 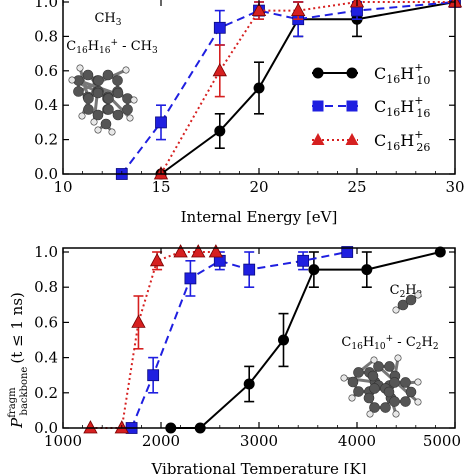 What do you see at coordinates (258, 187) in the screenshot?
I see `x-tick-label: 20` at bounding box center [258, 187].